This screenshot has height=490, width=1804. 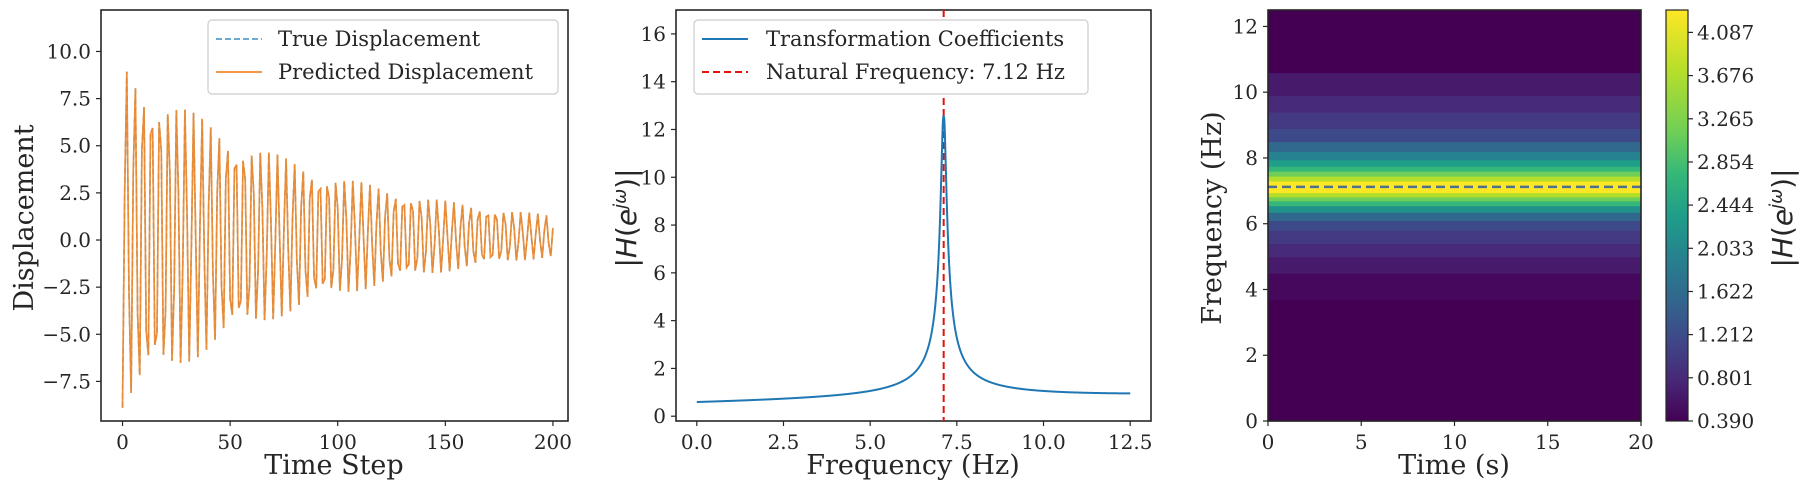 What do you see at coordinates (912, 465) in the screenshot?
I see `p2-xlabel: Frequency (Hz)` at bounding box center [912, 465].